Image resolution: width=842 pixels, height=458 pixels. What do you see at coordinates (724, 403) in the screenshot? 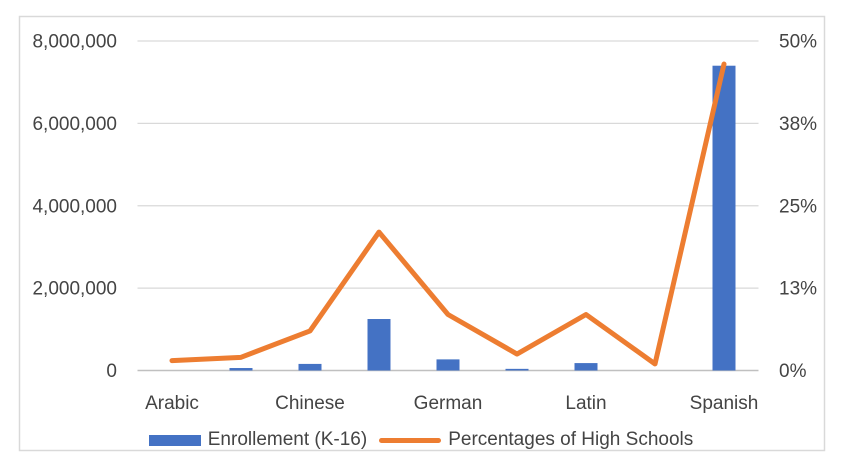
I see `x-axis-tick-label: Spanish` at bounding box center [724, 403].